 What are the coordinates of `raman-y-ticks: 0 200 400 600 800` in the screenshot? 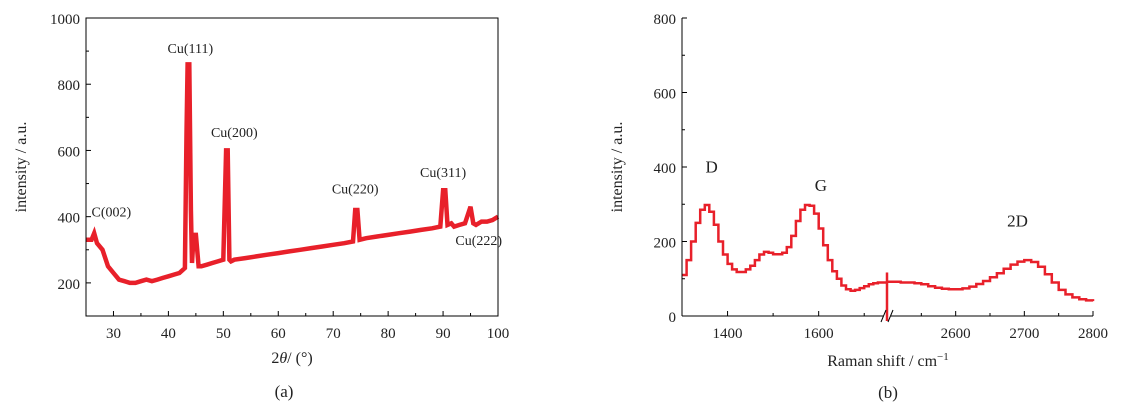 It's located at (670, 169).